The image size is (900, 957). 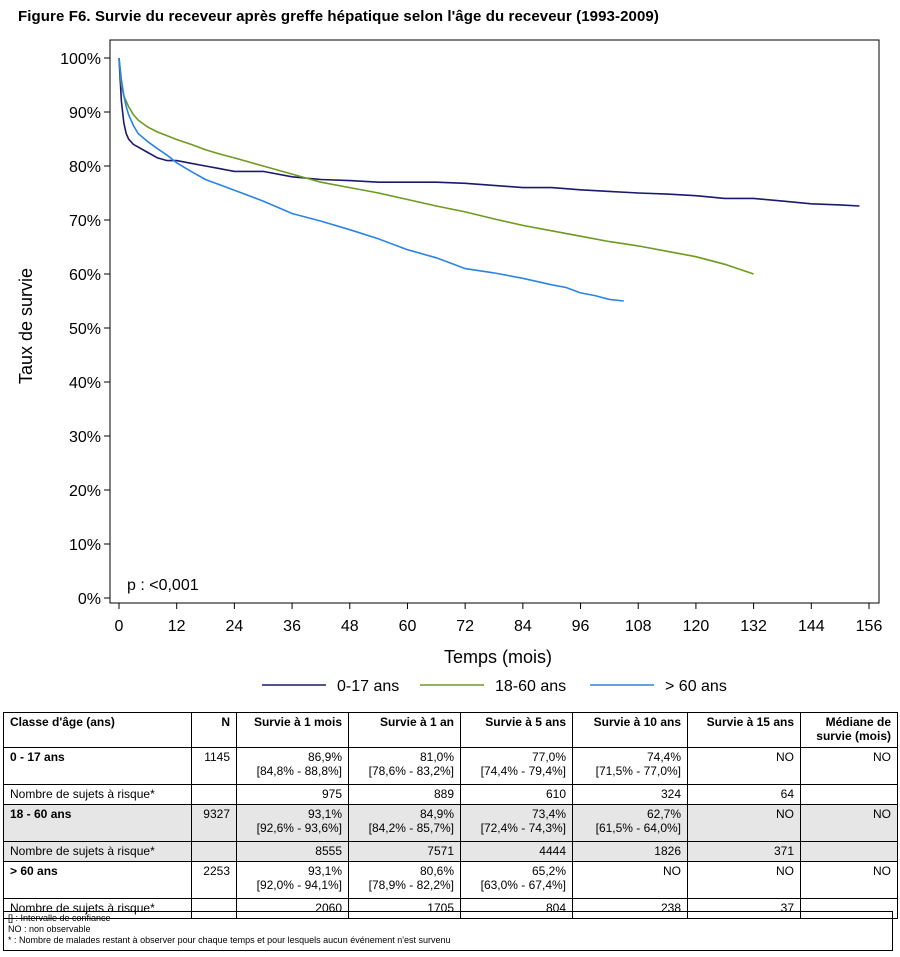 I want to click on survival-cell: 62,7% [61,5% - 64,0%], so click(x=630, y=823).